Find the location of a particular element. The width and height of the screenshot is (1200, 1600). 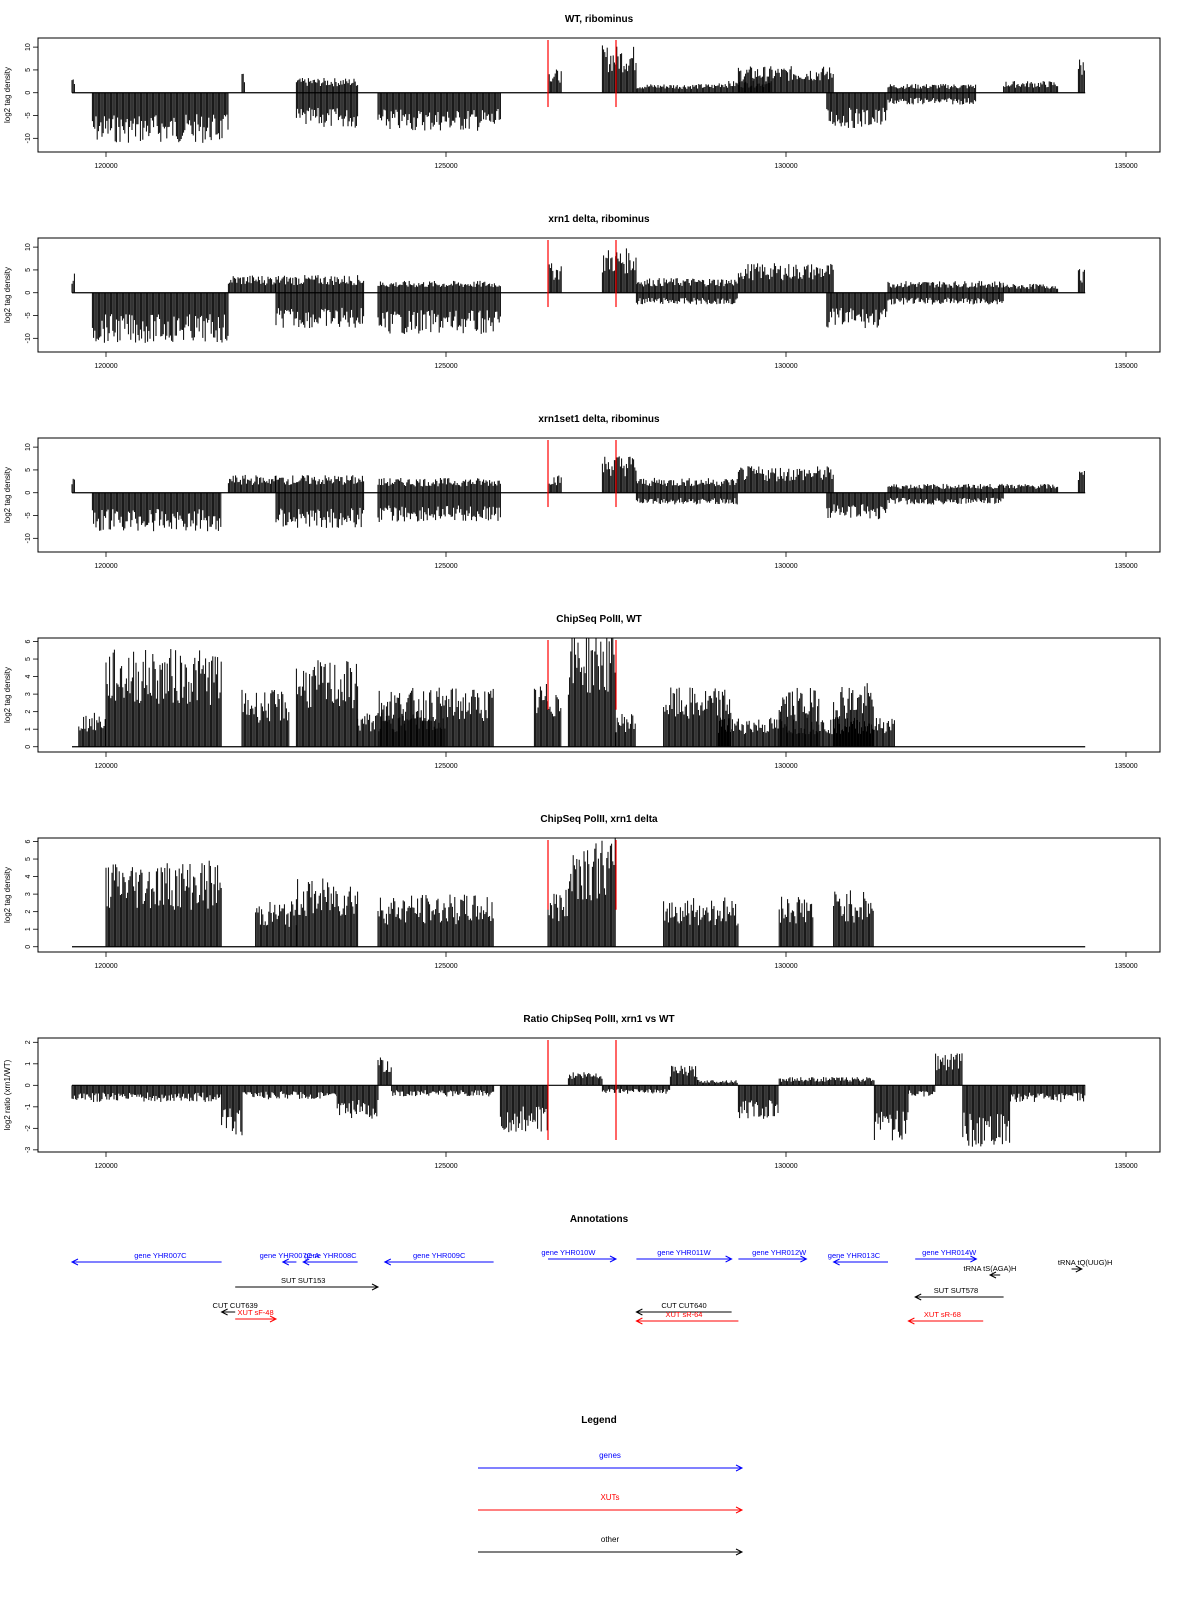

panel-title: WT, ribominus is located at coordinates (599, 19).